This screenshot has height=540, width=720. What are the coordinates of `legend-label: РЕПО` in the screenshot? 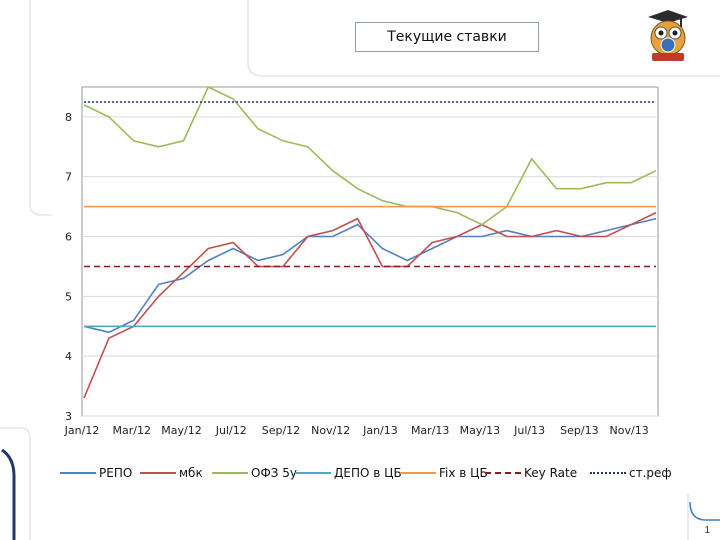 It's located at (116, 473).